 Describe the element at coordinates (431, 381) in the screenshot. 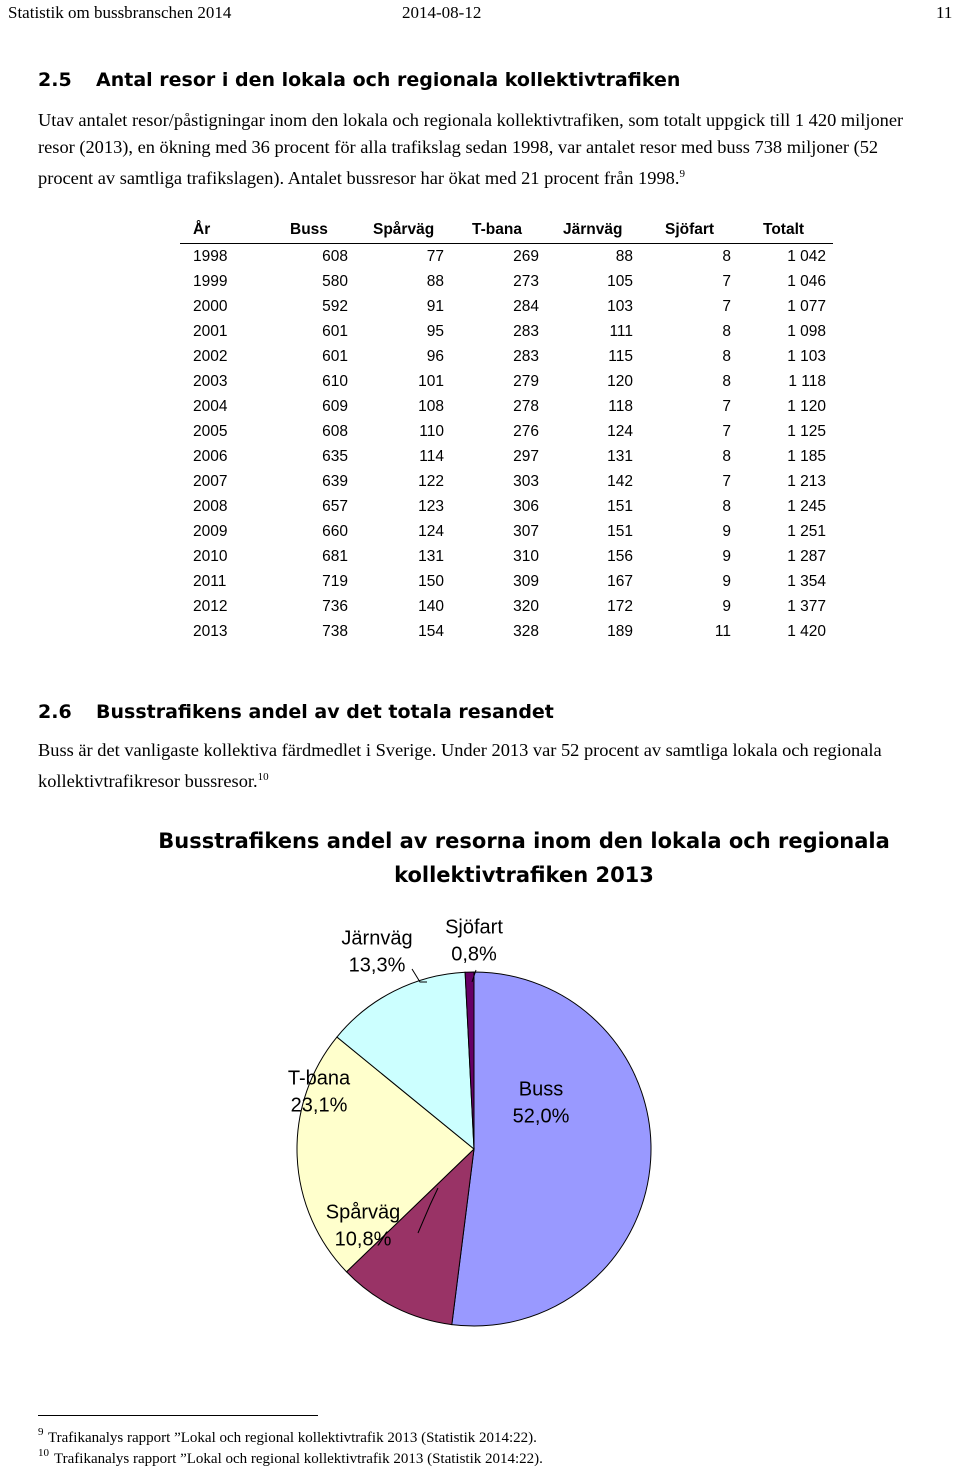

I see `table-cell: 101` at that location.